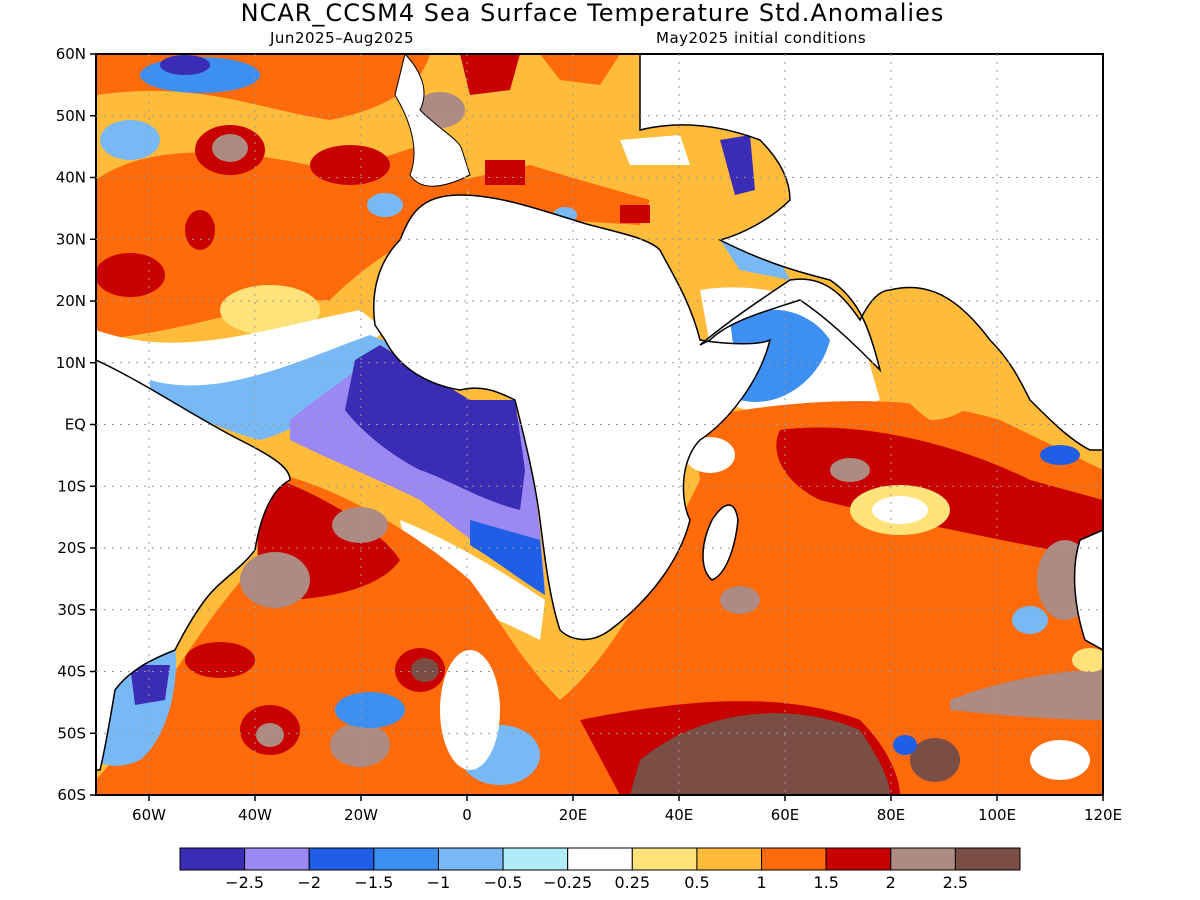 The width and height of the screenshot is (1200, 900). I want to click on lon-tick-label: 20W, so click(361, 815).